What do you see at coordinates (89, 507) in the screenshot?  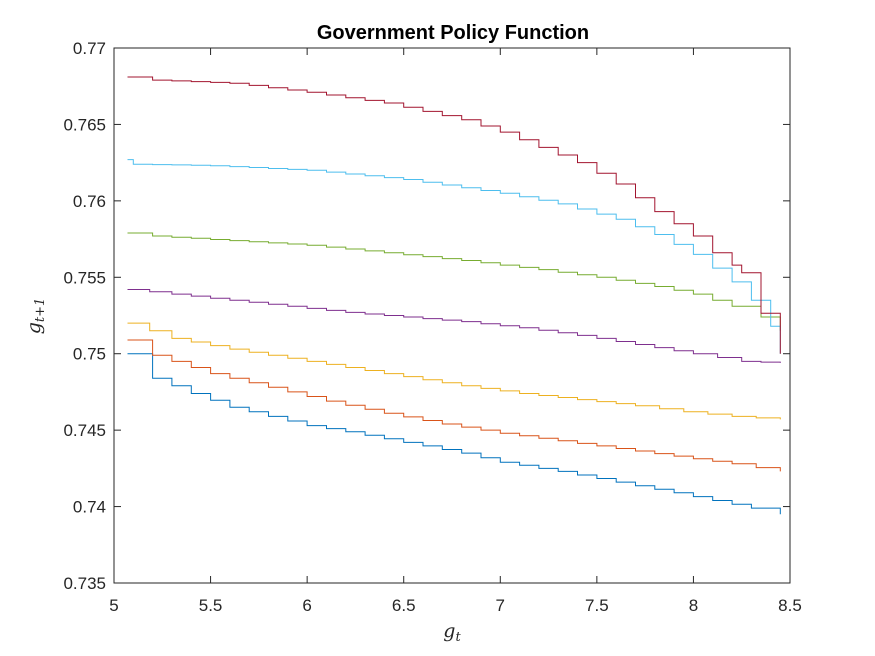 I see `y-tick-label: 0.74` at bounding box center [89, 507].